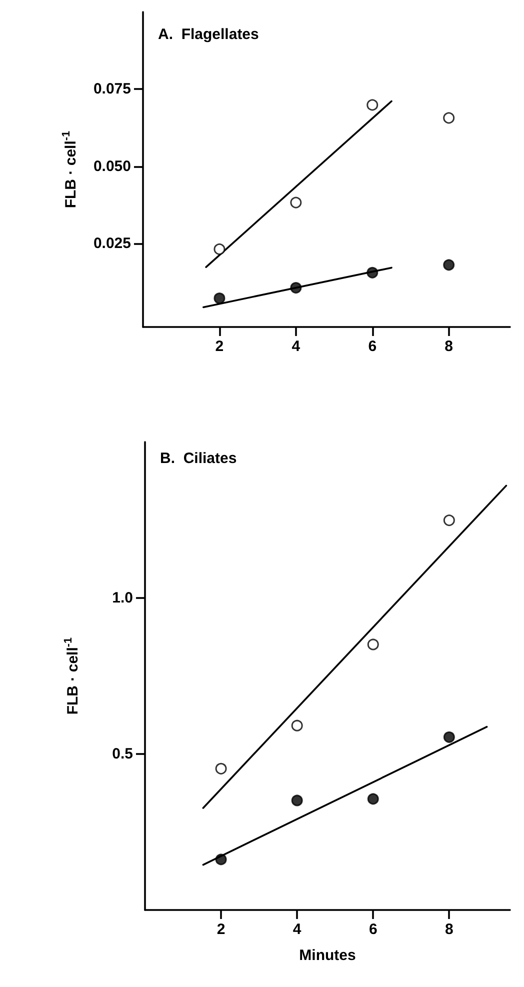 This screenshot has width=524, height=987. Describe the element at coordinates (112, 243) in the screenshot. I see `y-tick-label: 0.025` at that location.